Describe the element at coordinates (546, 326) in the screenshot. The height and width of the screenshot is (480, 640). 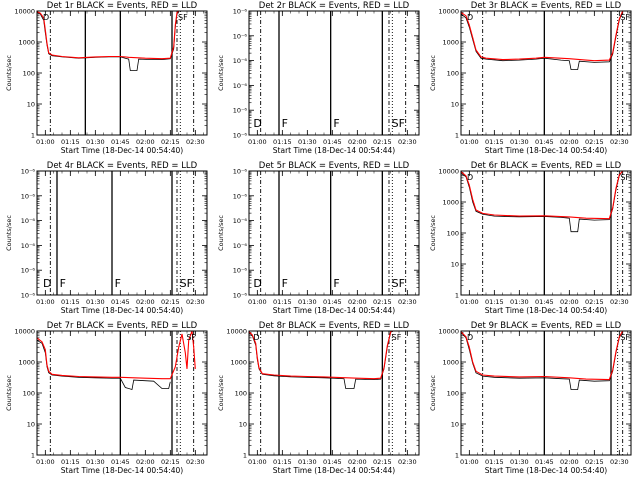
I see `chart-title: Det 9r BLACK = Events, RED = LLD` at that location.